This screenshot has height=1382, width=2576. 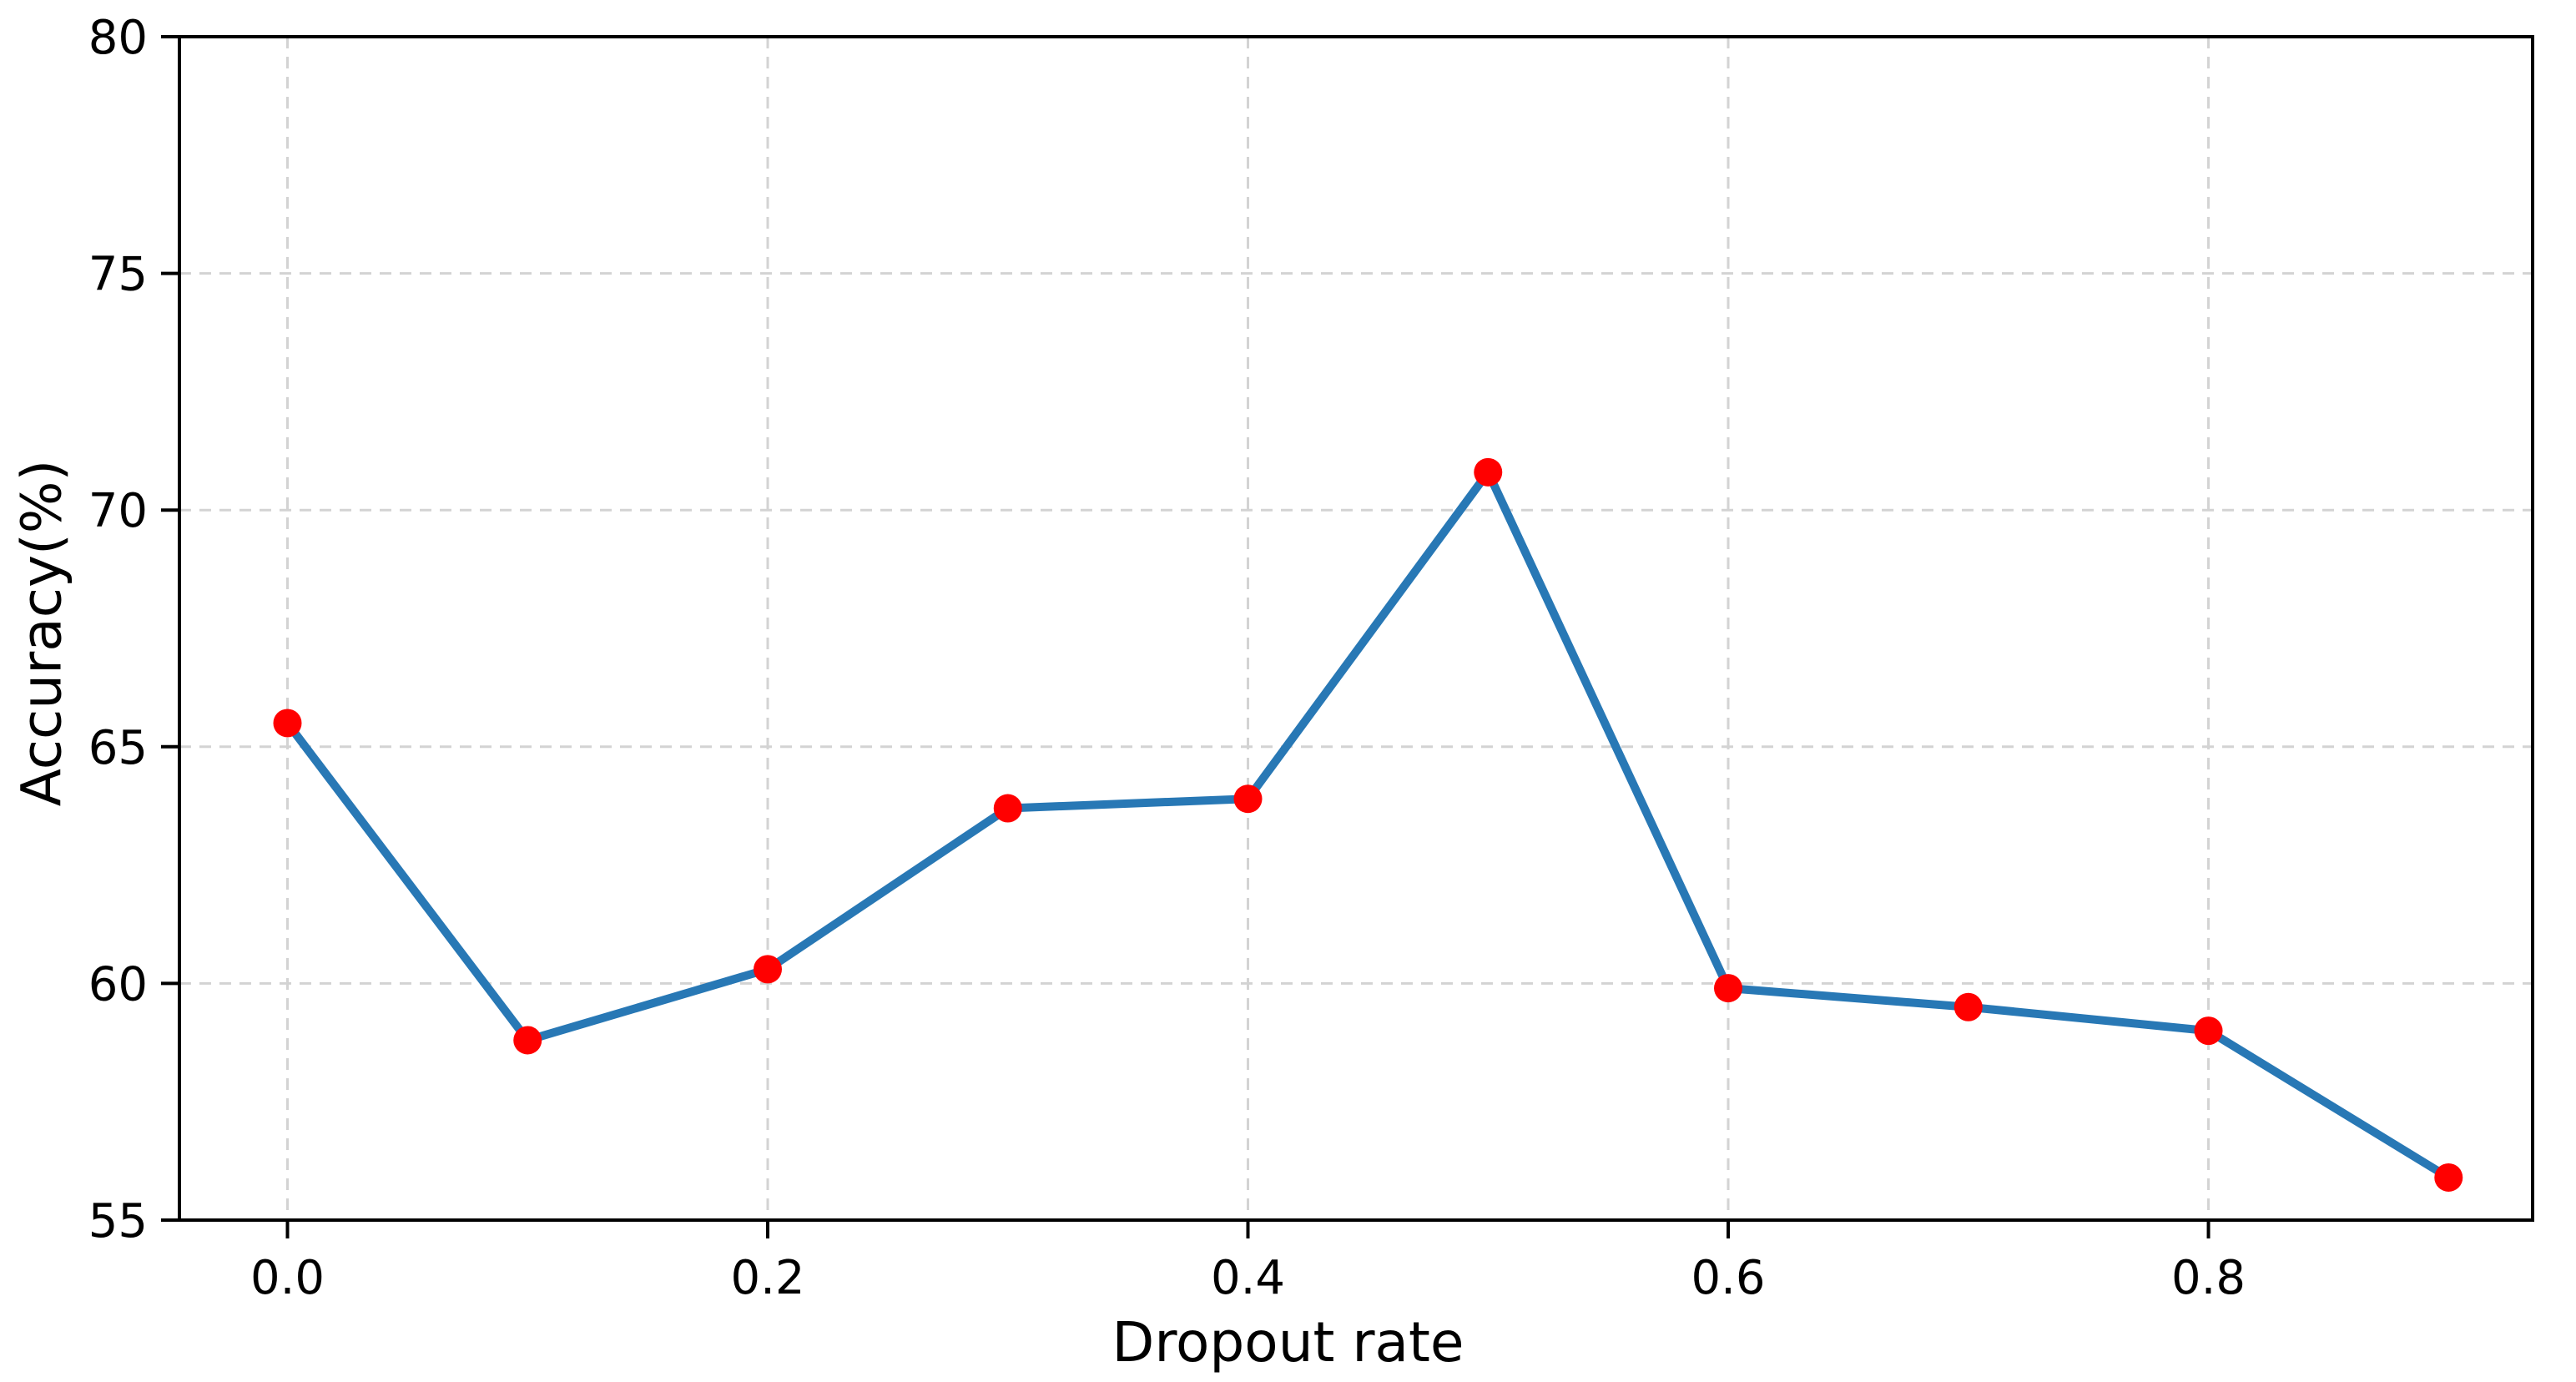 I want to click on y-tick-label: 55, so click(x=118, y=1221).